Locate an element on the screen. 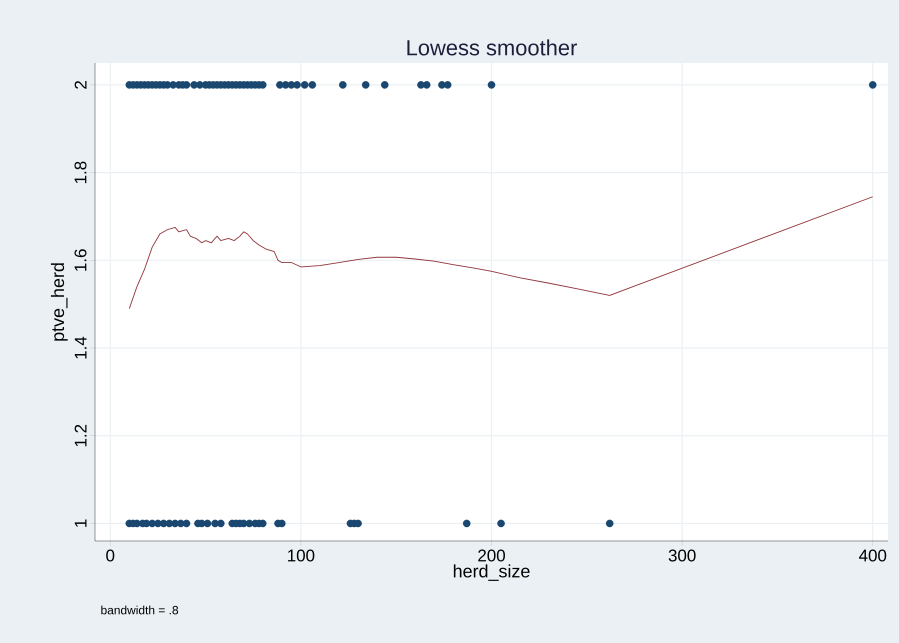 Image resolution: width=899 pixels, height=643 pixels. y-axis-title: ptve_herd is located at coordinates (59, 302).